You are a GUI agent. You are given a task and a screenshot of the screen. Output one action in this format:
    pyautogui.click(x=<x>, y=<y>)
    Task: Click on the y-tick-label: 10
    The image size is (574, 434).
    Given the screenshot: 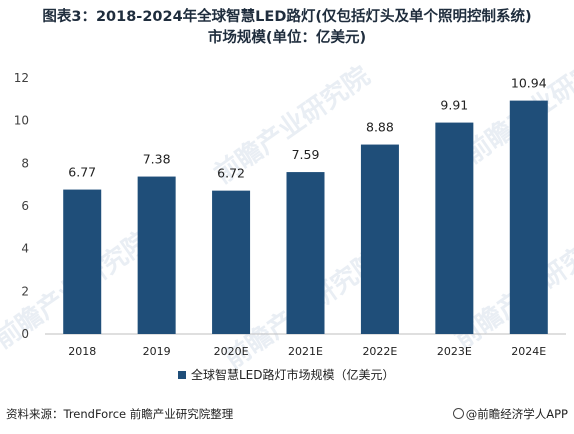 What is the action you would take?
    pyautogui.click(x=21, y=121)
    